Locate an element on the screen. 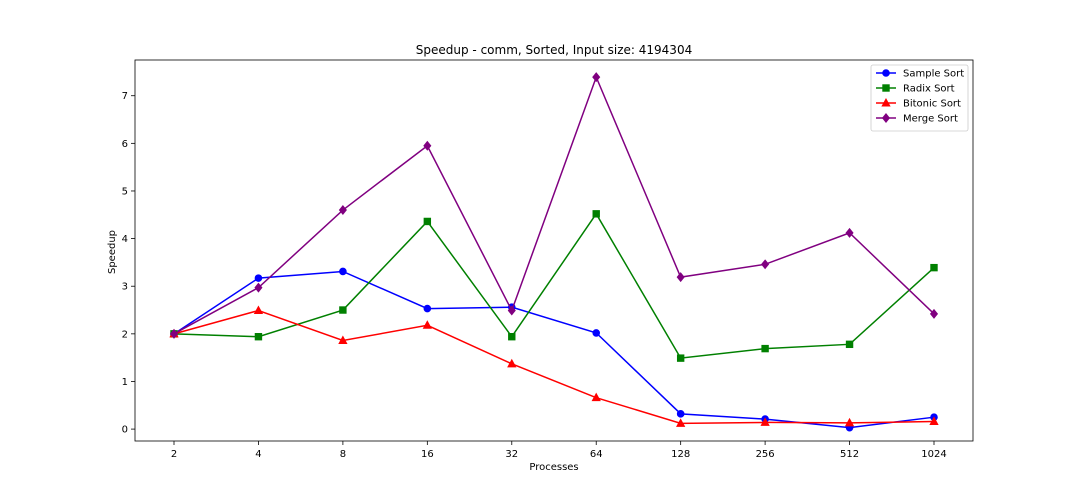 This screenshot has height=504, width=1080. x-tick-label: 8 is located at coordinates (343, 454).